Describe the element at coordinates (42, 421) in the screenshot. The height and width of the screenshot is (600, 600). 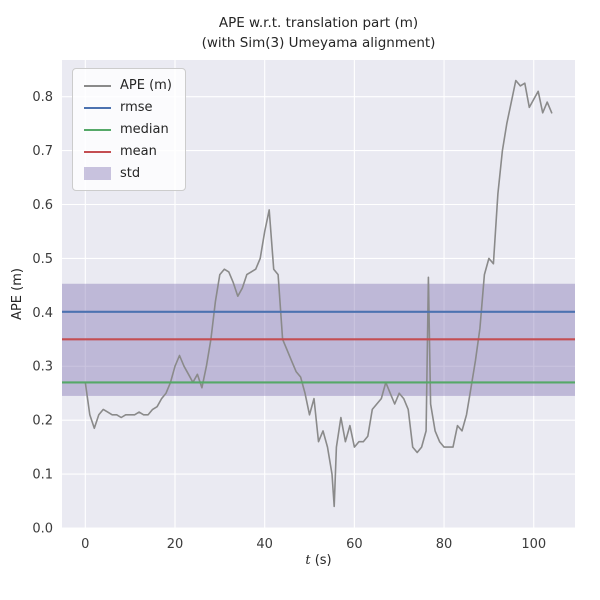
I see `y-tick-label: 0.2` at that location.